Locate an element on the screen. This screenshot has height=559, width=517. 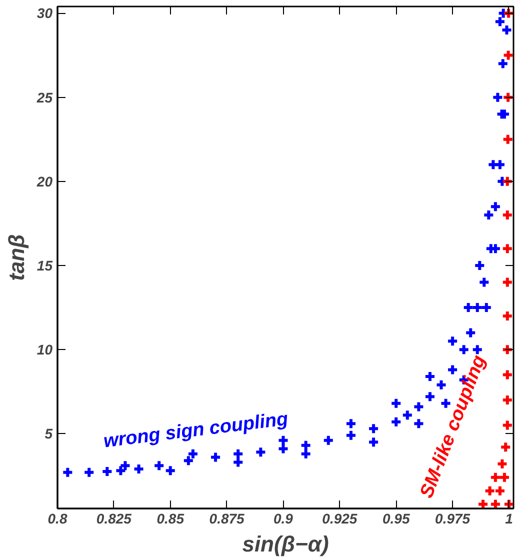
y-tick-label: 5 is located at coordinates (48, 434).